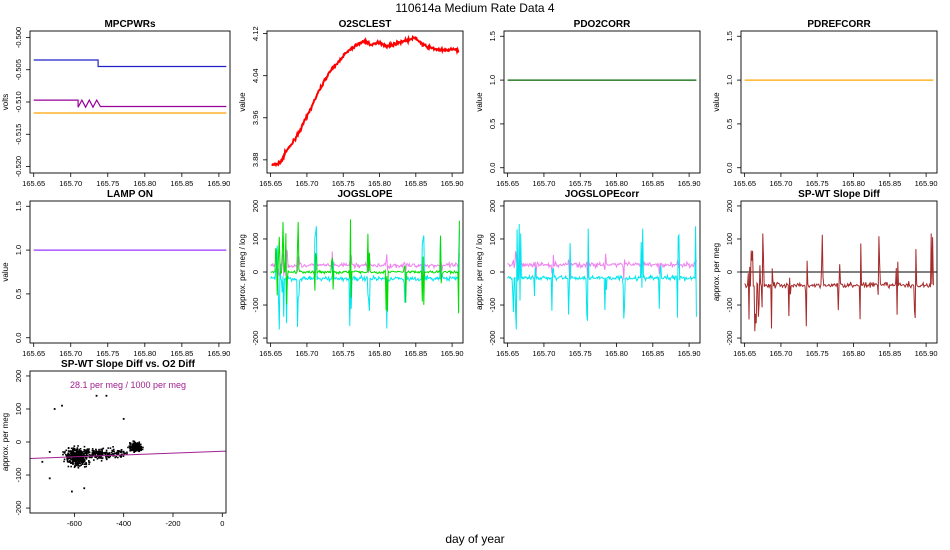  I want to click on y-tick-label: 1.0, so click(729, 80).